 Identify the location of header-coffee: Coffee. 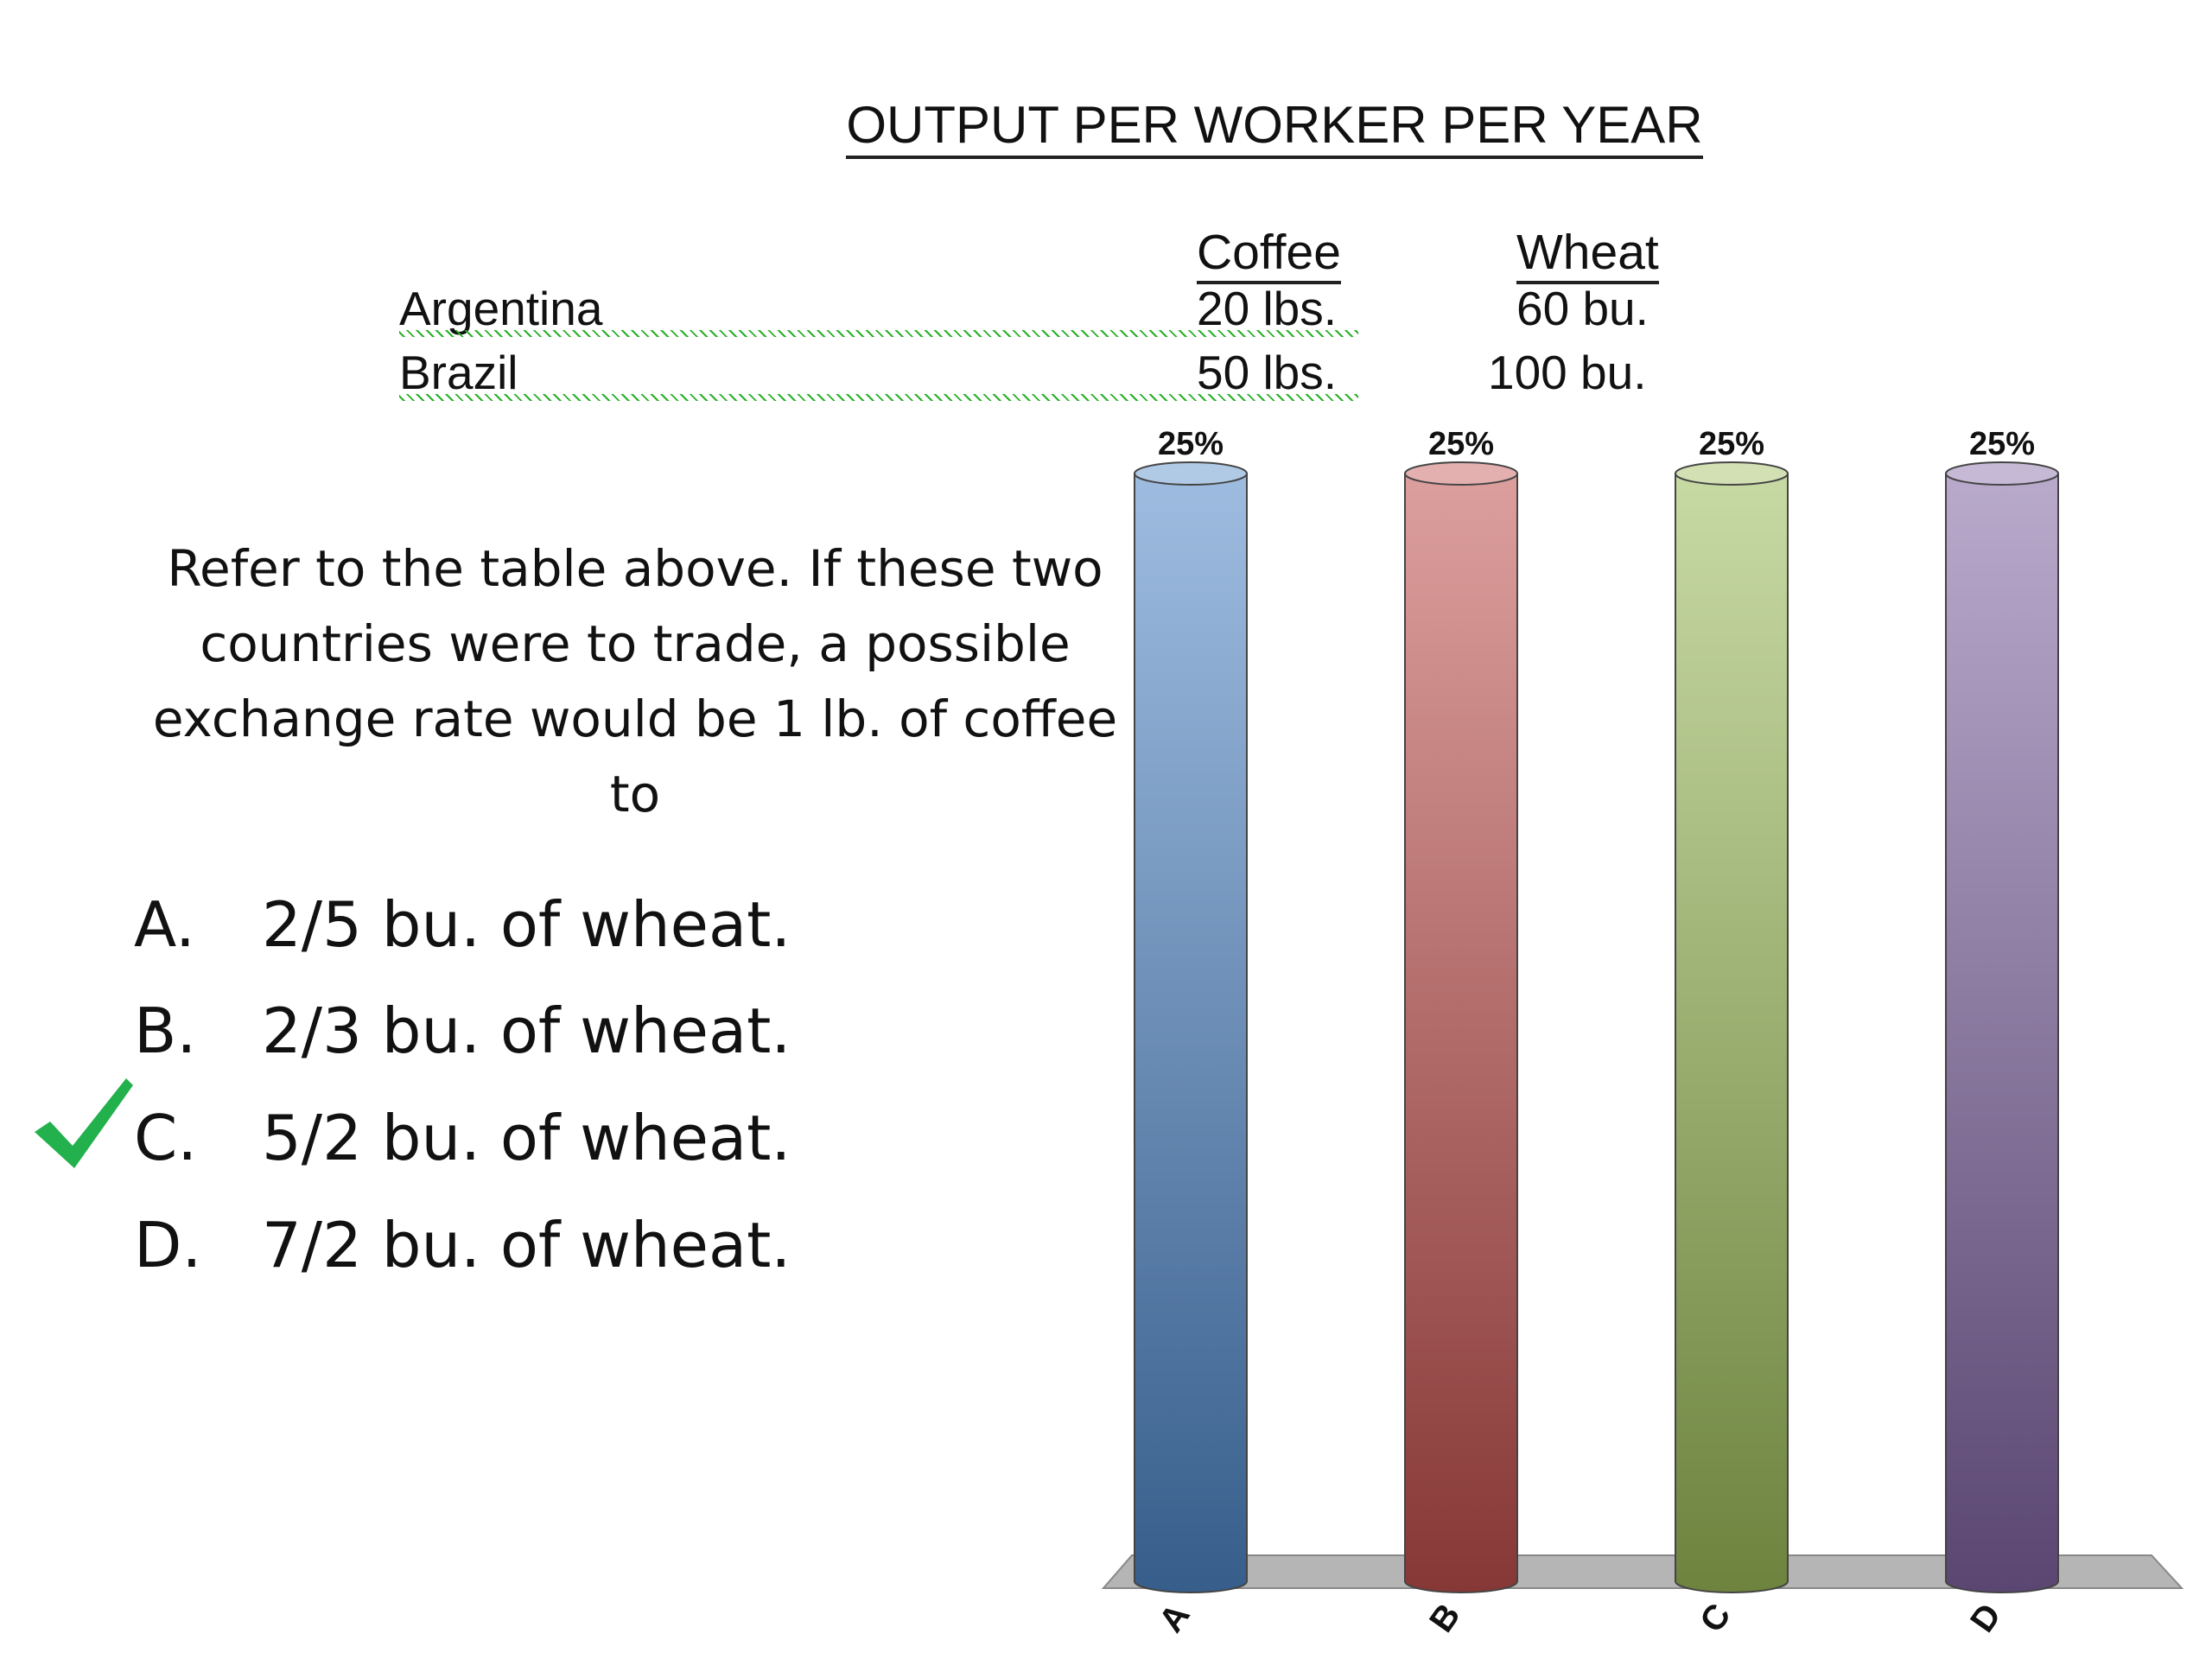
(1269, 253).